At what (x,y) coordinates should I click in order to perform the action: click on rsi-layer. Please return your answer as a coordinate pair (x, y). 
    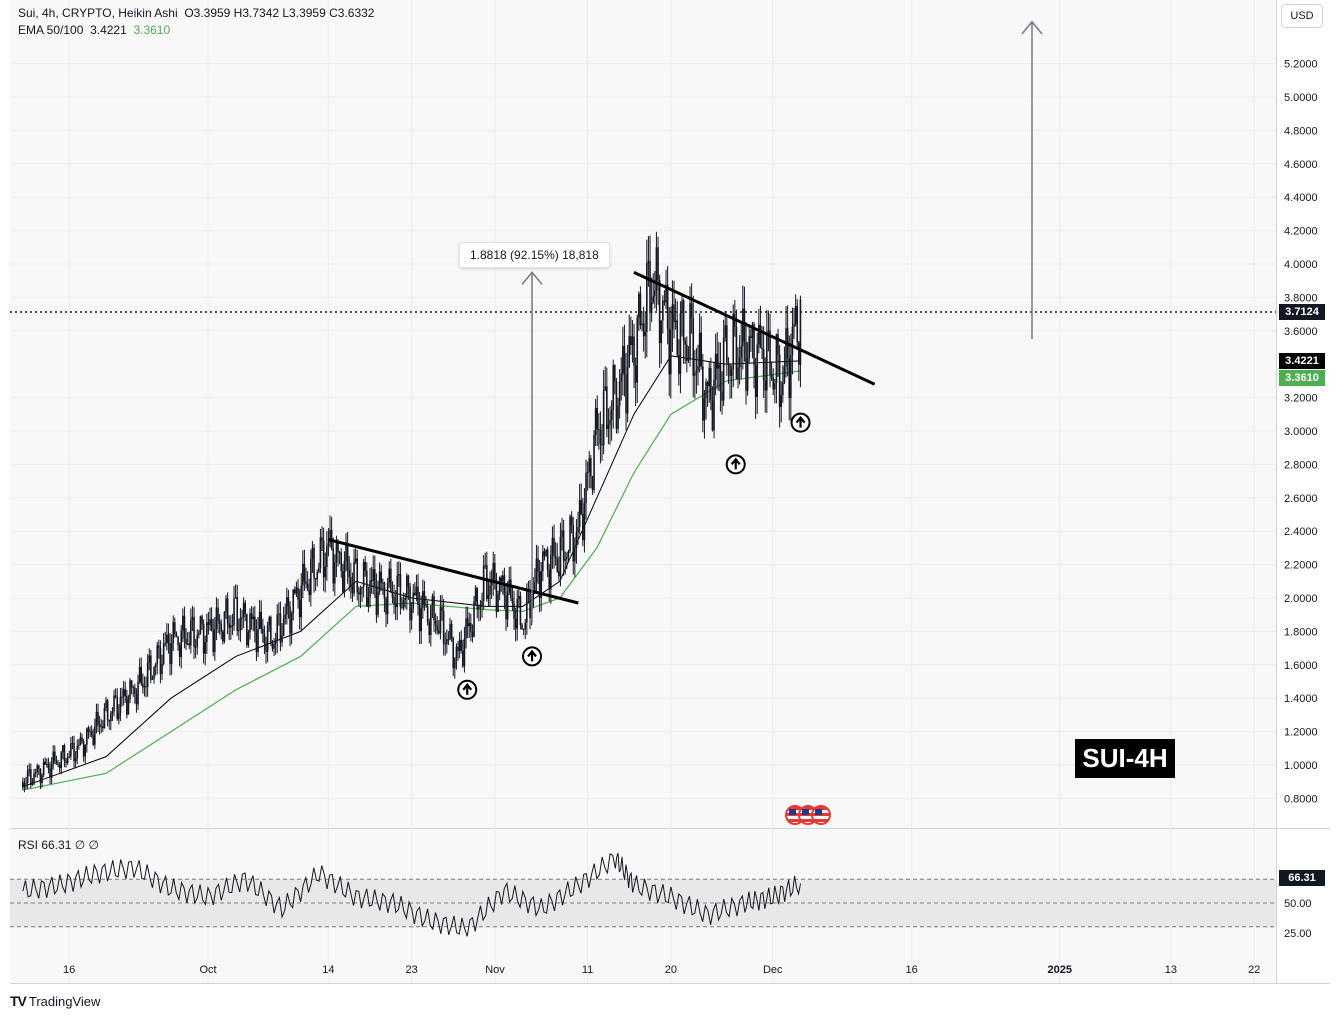
    Looking at the image, I should click on (643, 894).